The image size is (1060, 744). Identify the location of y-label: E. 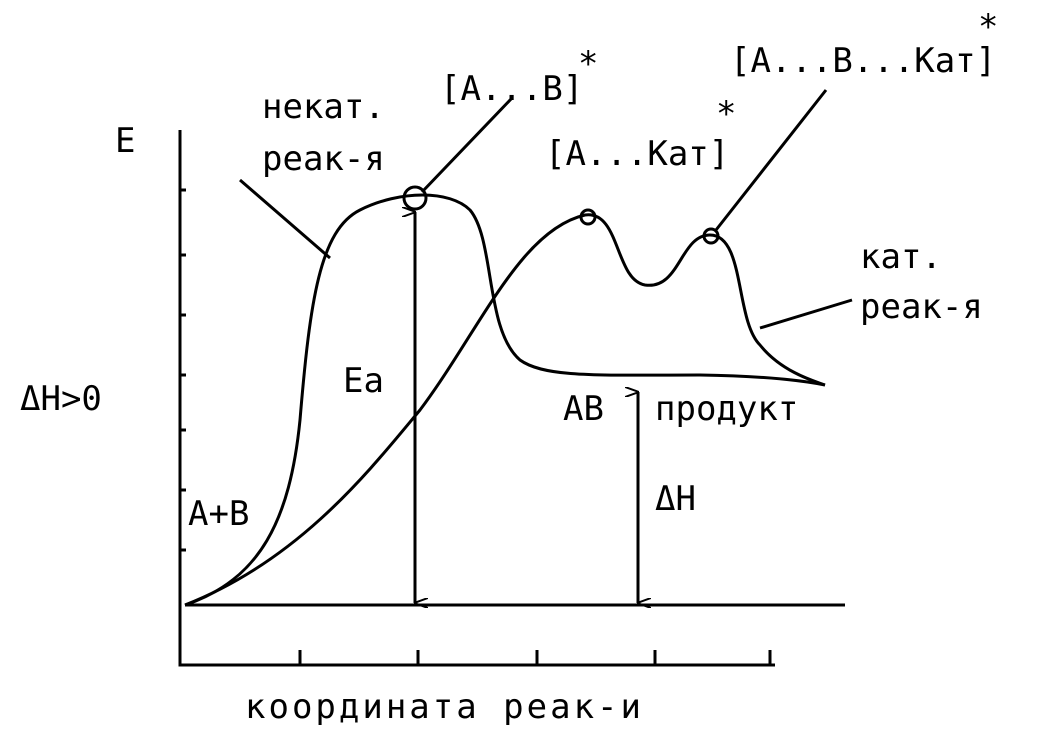
(125, 141).